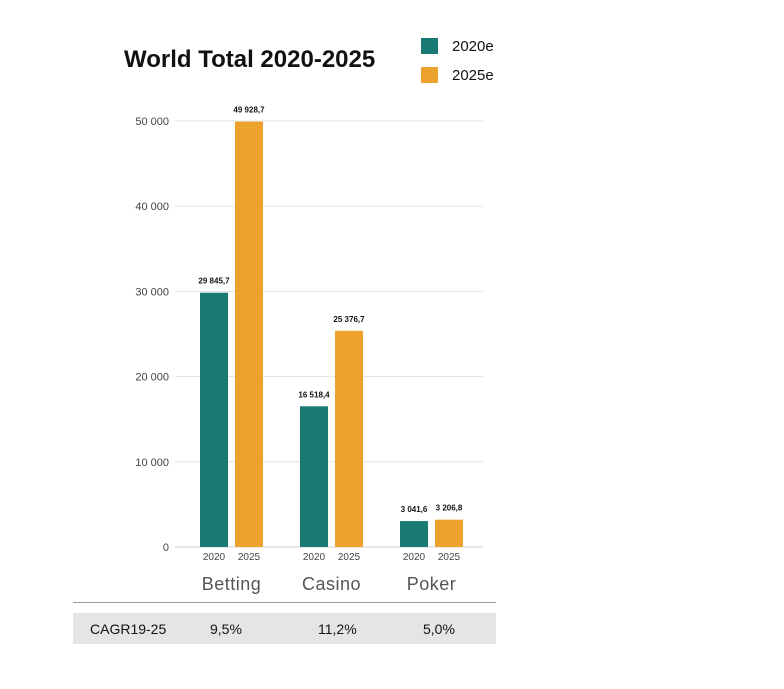  Describe the element at coordinates (249, 334) in the screenshot. I see `bar-betting-2025e` at that location.